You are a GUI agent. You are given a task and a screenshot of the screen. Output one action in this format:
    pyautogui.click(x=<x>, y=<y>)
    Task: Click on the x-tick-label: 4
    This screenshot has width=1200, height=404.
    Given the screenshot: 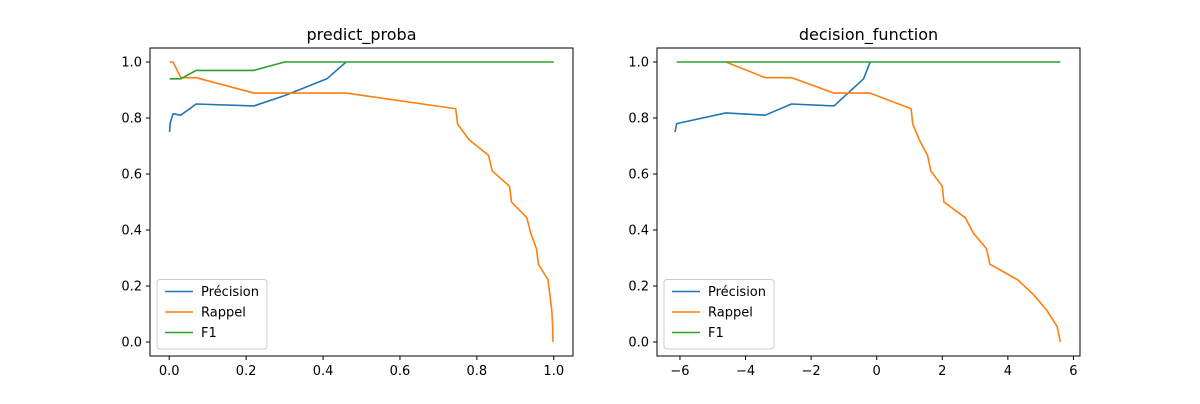 What is the action you would take?
    pyautogui.click(x=1008, y=371)
    